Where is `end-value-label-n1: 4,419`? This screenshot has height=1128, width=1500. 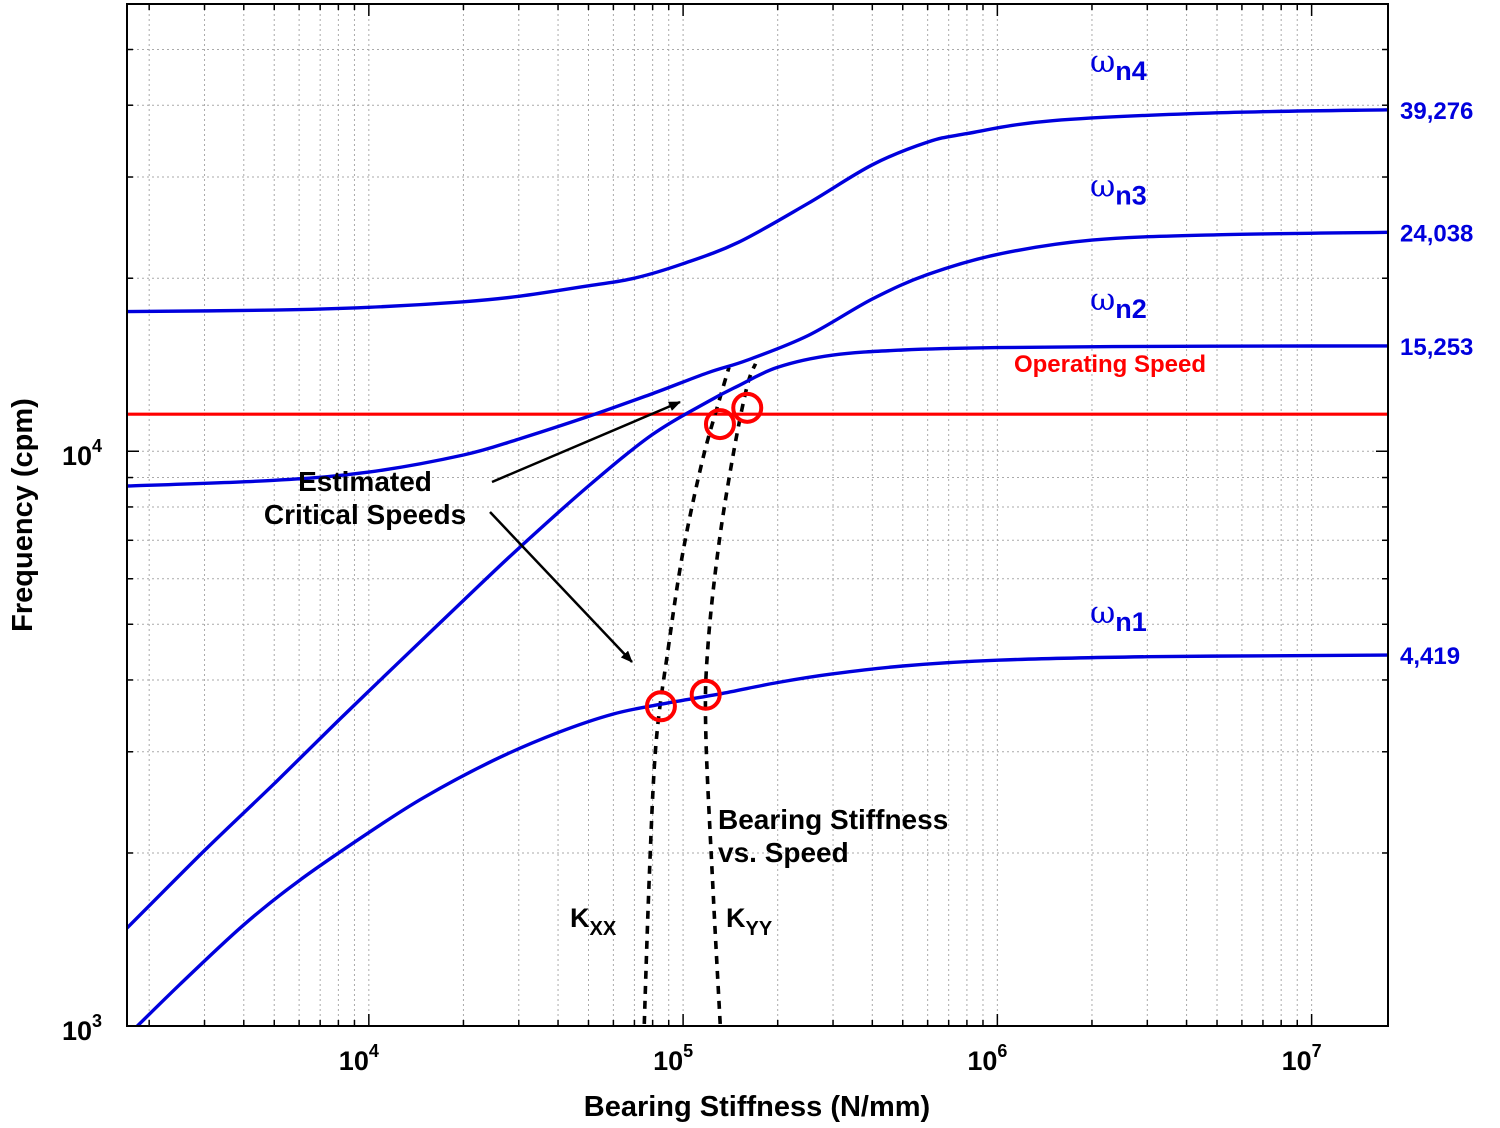
end-value-label-n1: 4,419 is located at coordinates (1430, 656).